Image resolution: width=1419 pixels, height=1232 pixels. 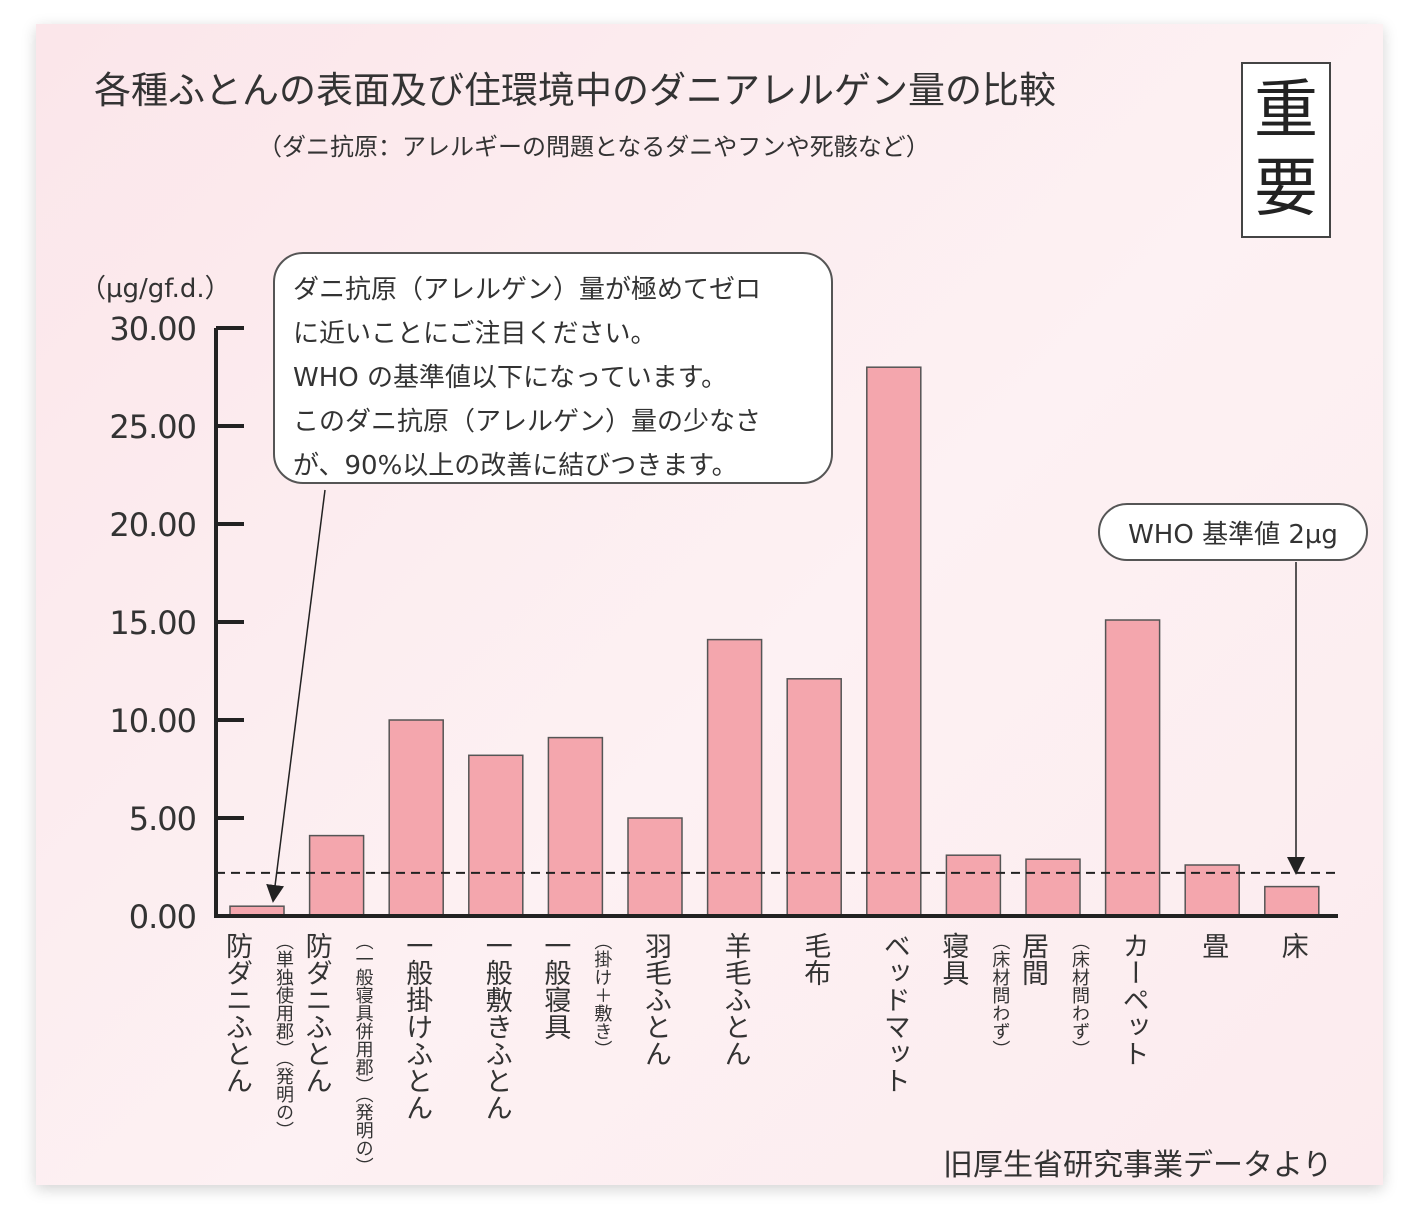 I want to click on y-tick-label: 20.00, so click(x=153, y=525).